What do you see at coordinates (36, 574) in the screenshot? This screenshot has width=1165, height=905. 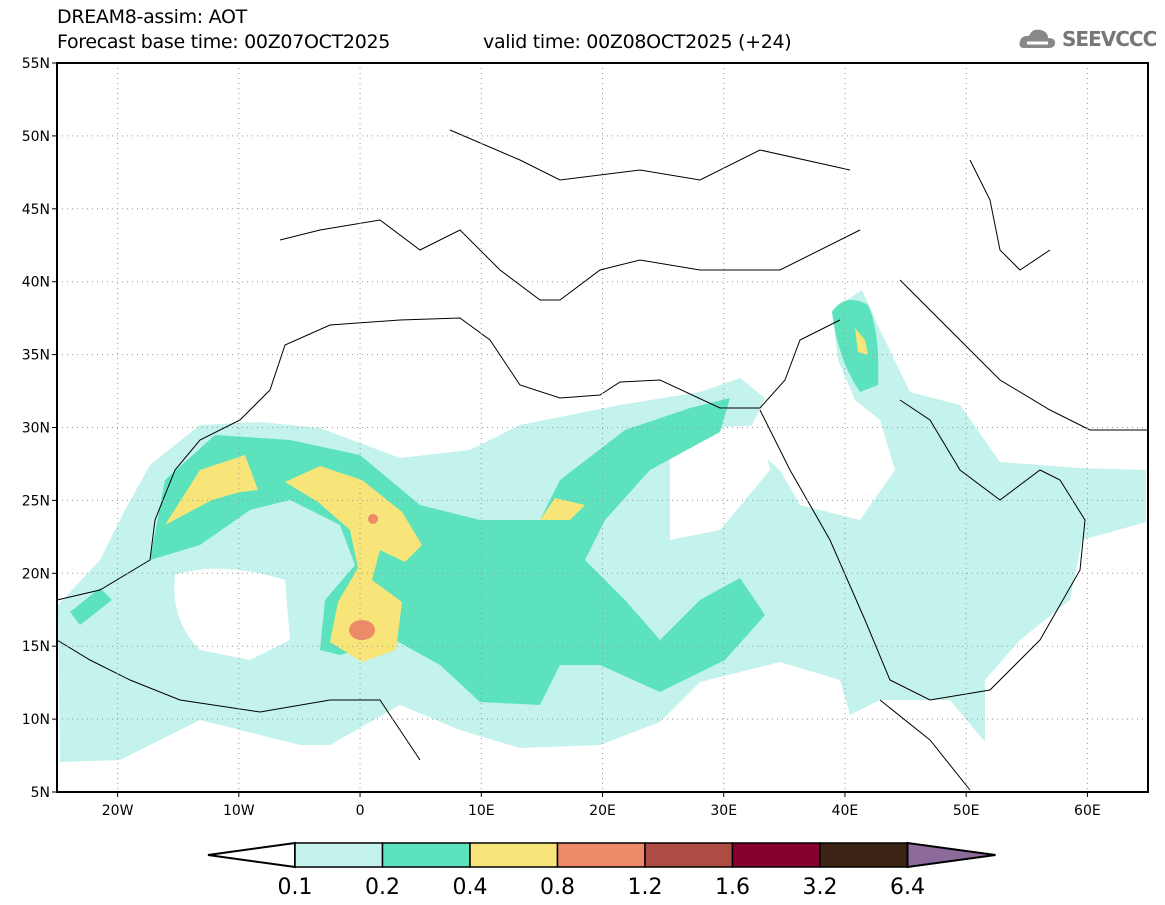 I see `lat-label: 20N` at bounding box center [36, 574].